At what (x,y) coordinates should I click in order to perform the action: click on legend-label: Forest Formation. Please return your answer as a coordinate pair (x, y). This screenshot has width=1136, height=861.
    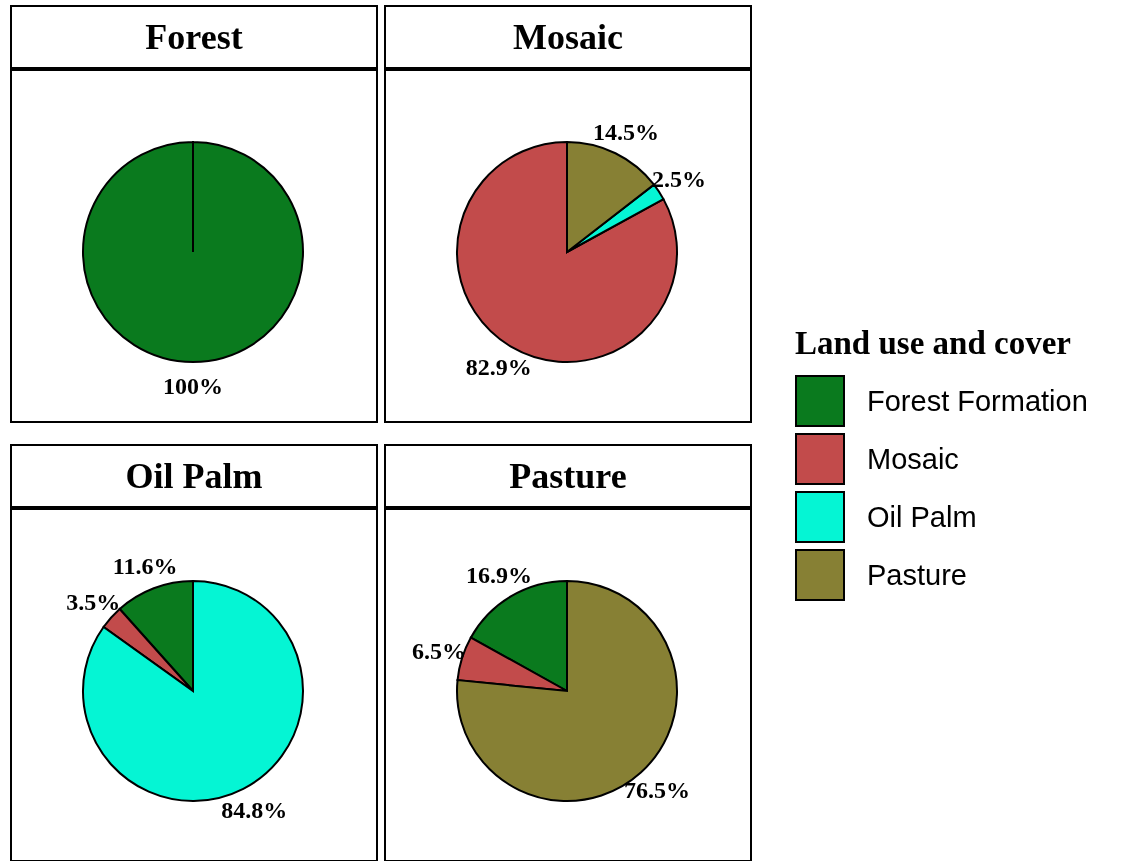
    Looking at the image, I should click on (977, 401).